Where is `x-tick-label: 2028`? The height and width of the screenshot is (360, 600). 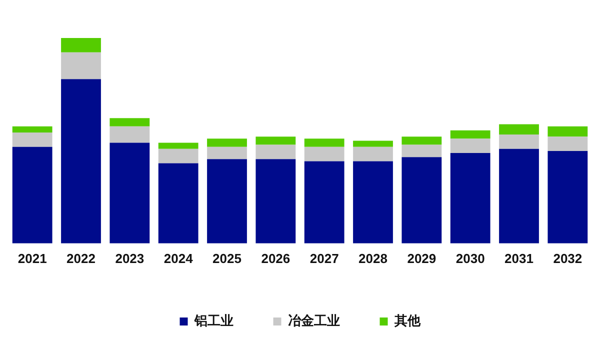
x-tick-label: 2028 is located at coordinates (373, 258).